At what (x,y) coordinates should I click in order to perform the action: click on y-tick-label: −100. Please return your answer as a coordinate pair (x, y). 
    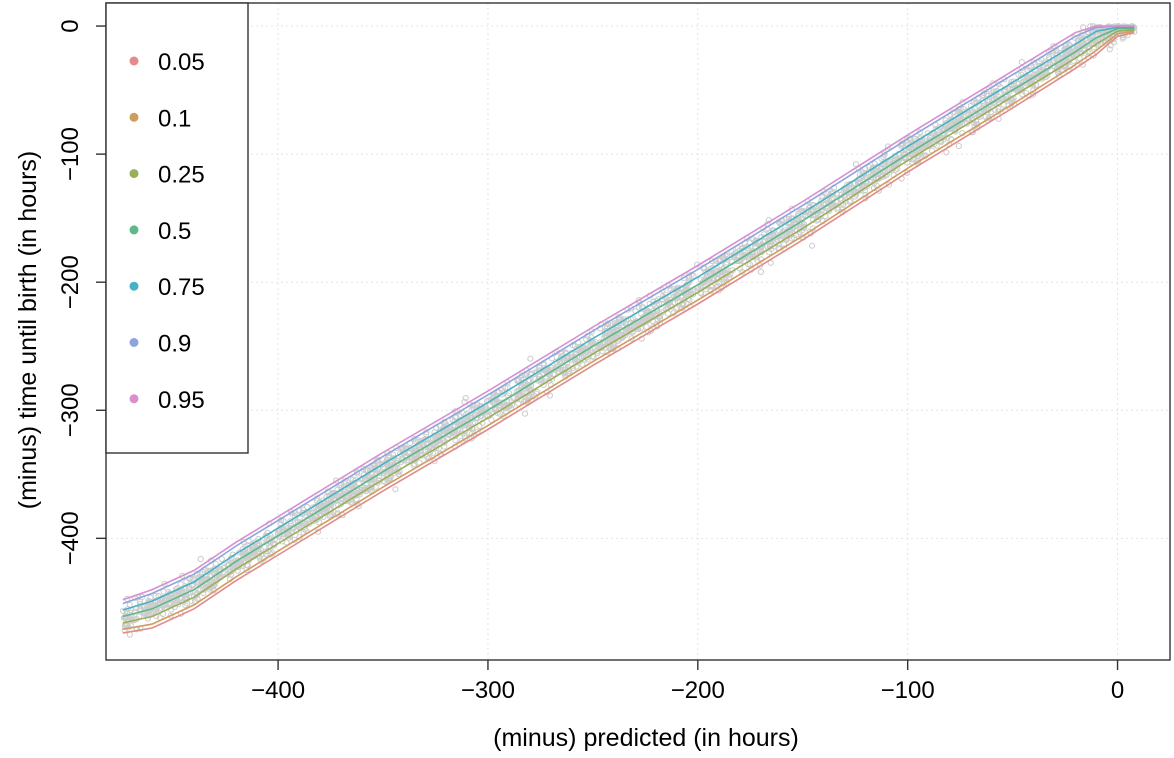
    Looking at the image, I should click on (70, 154).